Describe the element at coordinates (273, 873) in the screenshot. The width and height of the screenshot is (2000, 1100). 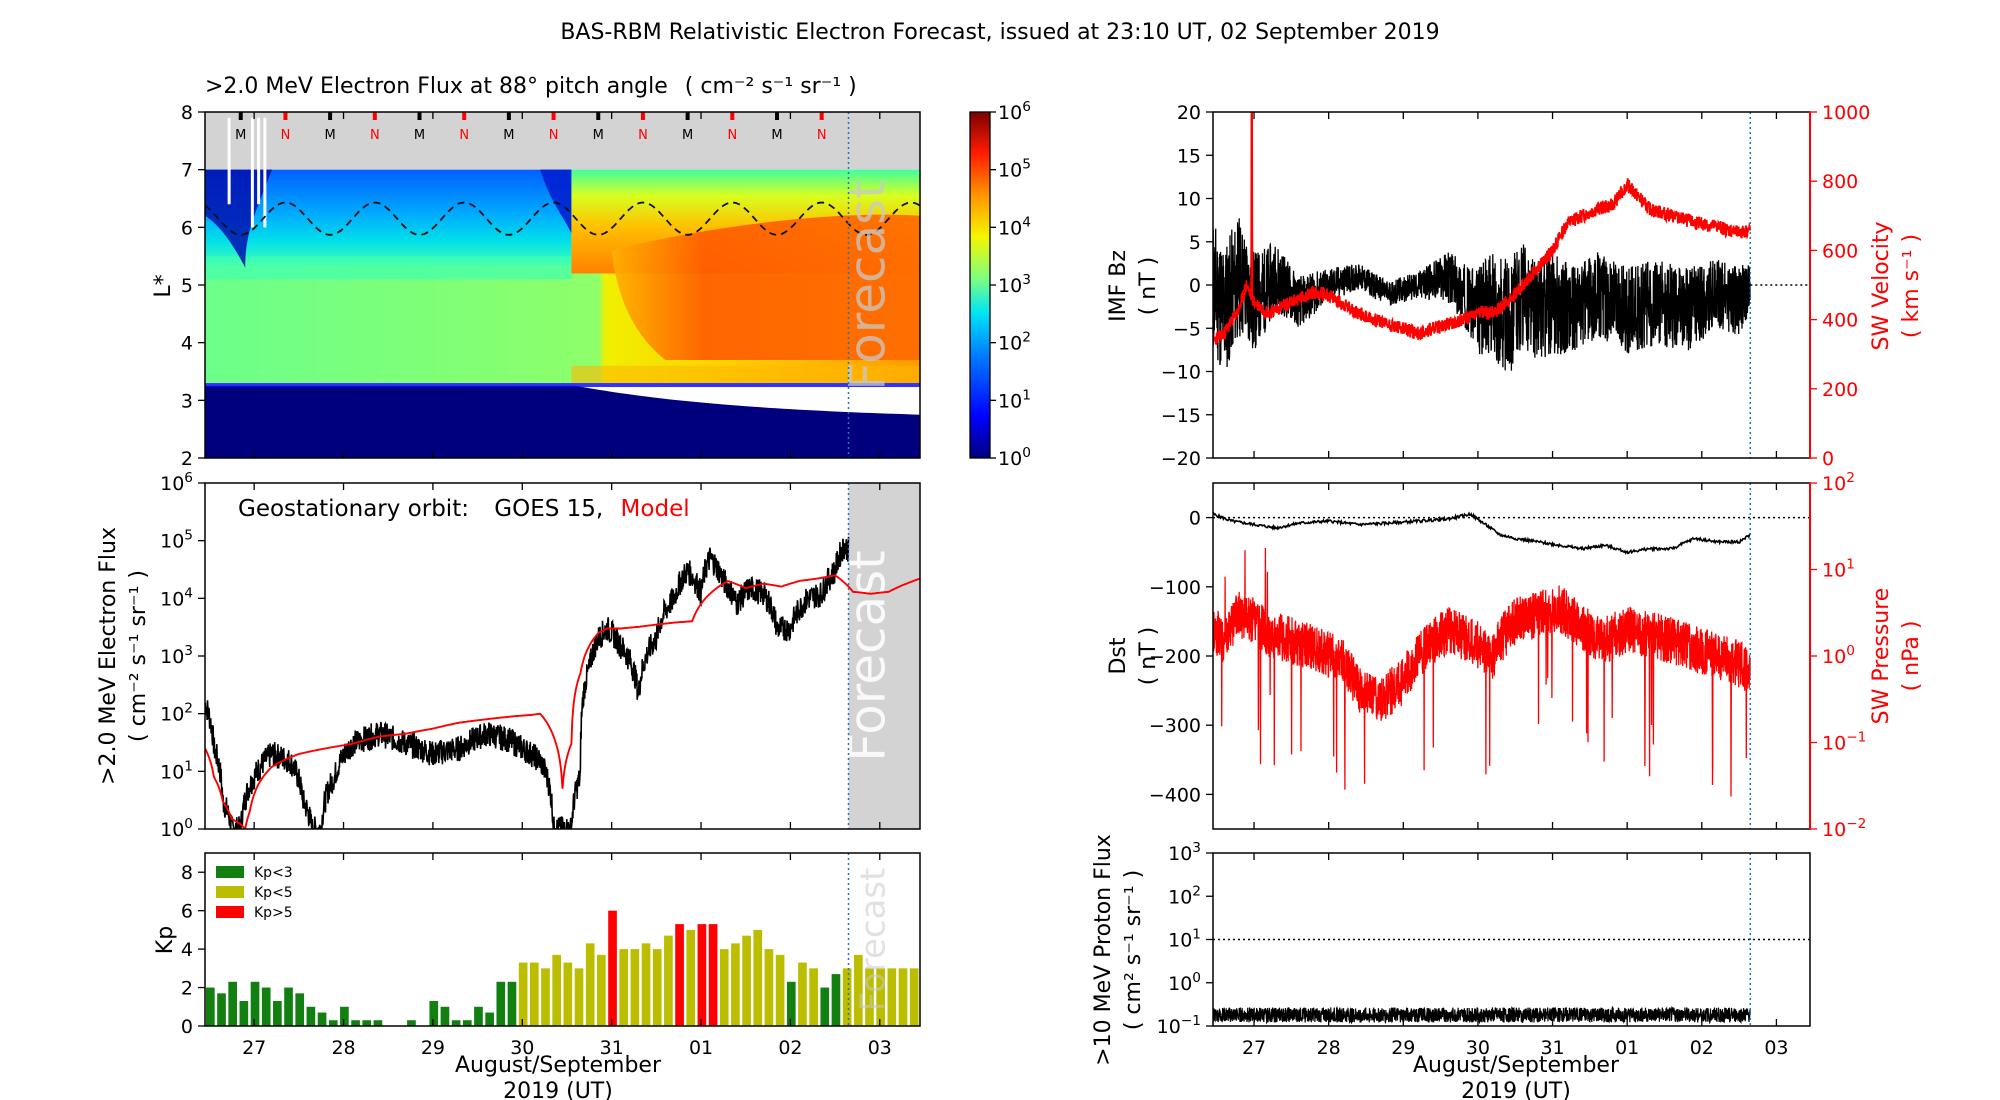
I see `kp-legend-low: Kp<3` at that location.